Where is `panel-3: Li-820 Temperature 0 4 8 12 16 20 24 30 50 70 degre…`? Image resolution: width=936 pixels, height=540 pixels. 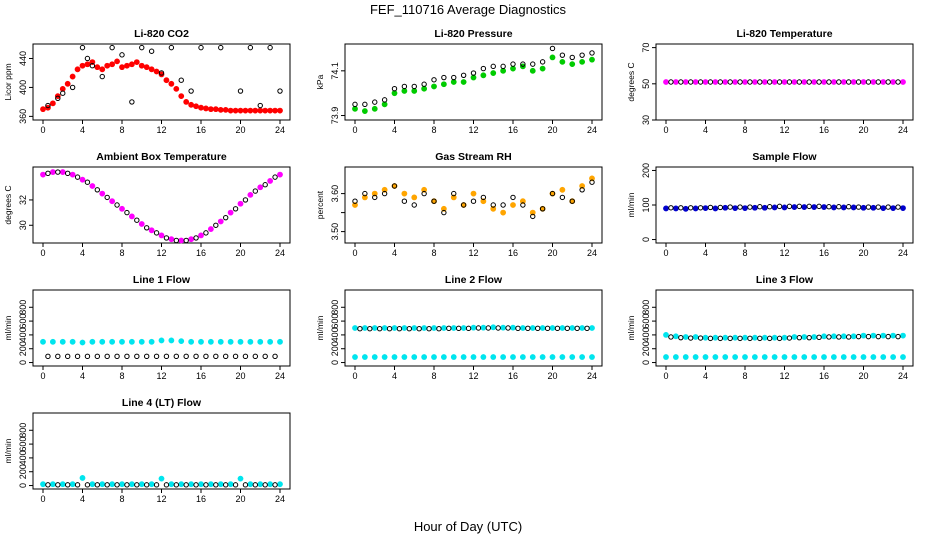
panel-3: Li-820 Temperature 0 4 8 12 16 20 24 30 50 70 degre… is located at coordinates (770, 81).